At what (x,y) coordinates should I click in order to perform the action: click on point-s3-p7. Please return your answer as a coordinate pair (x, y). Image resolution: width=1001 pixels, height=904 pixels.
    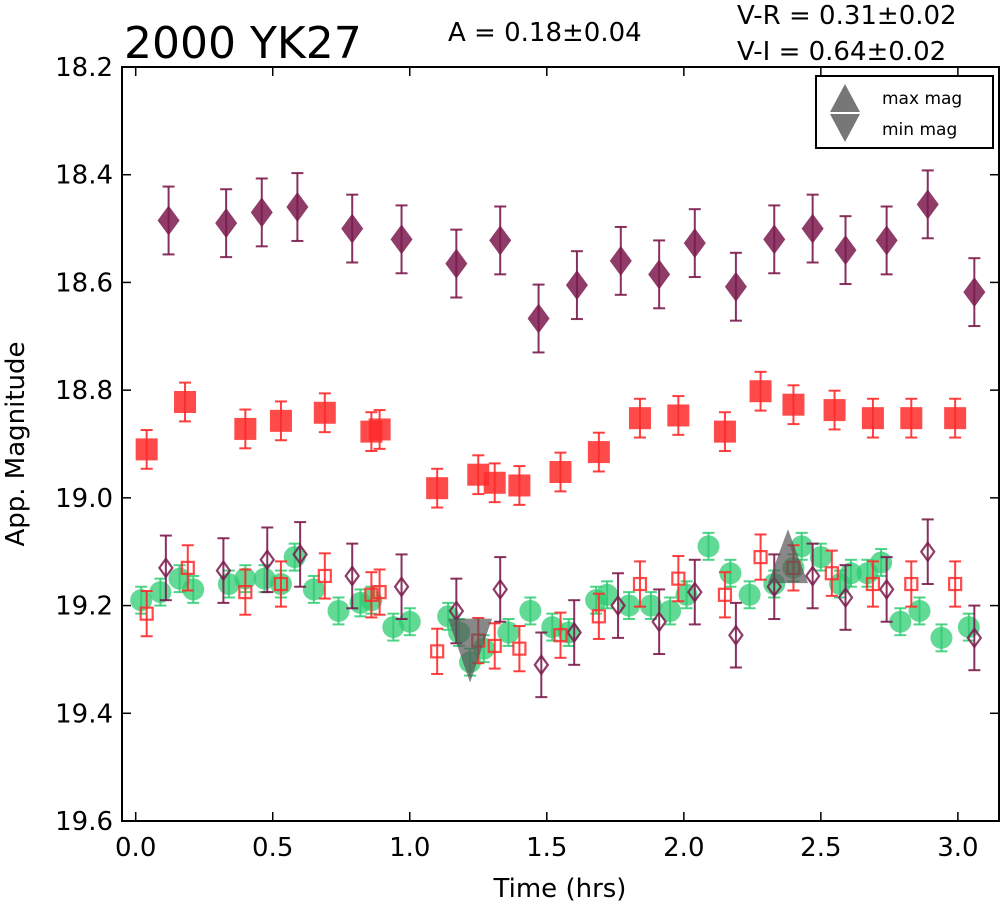
    Looking at the image, I should click on (500, 589).